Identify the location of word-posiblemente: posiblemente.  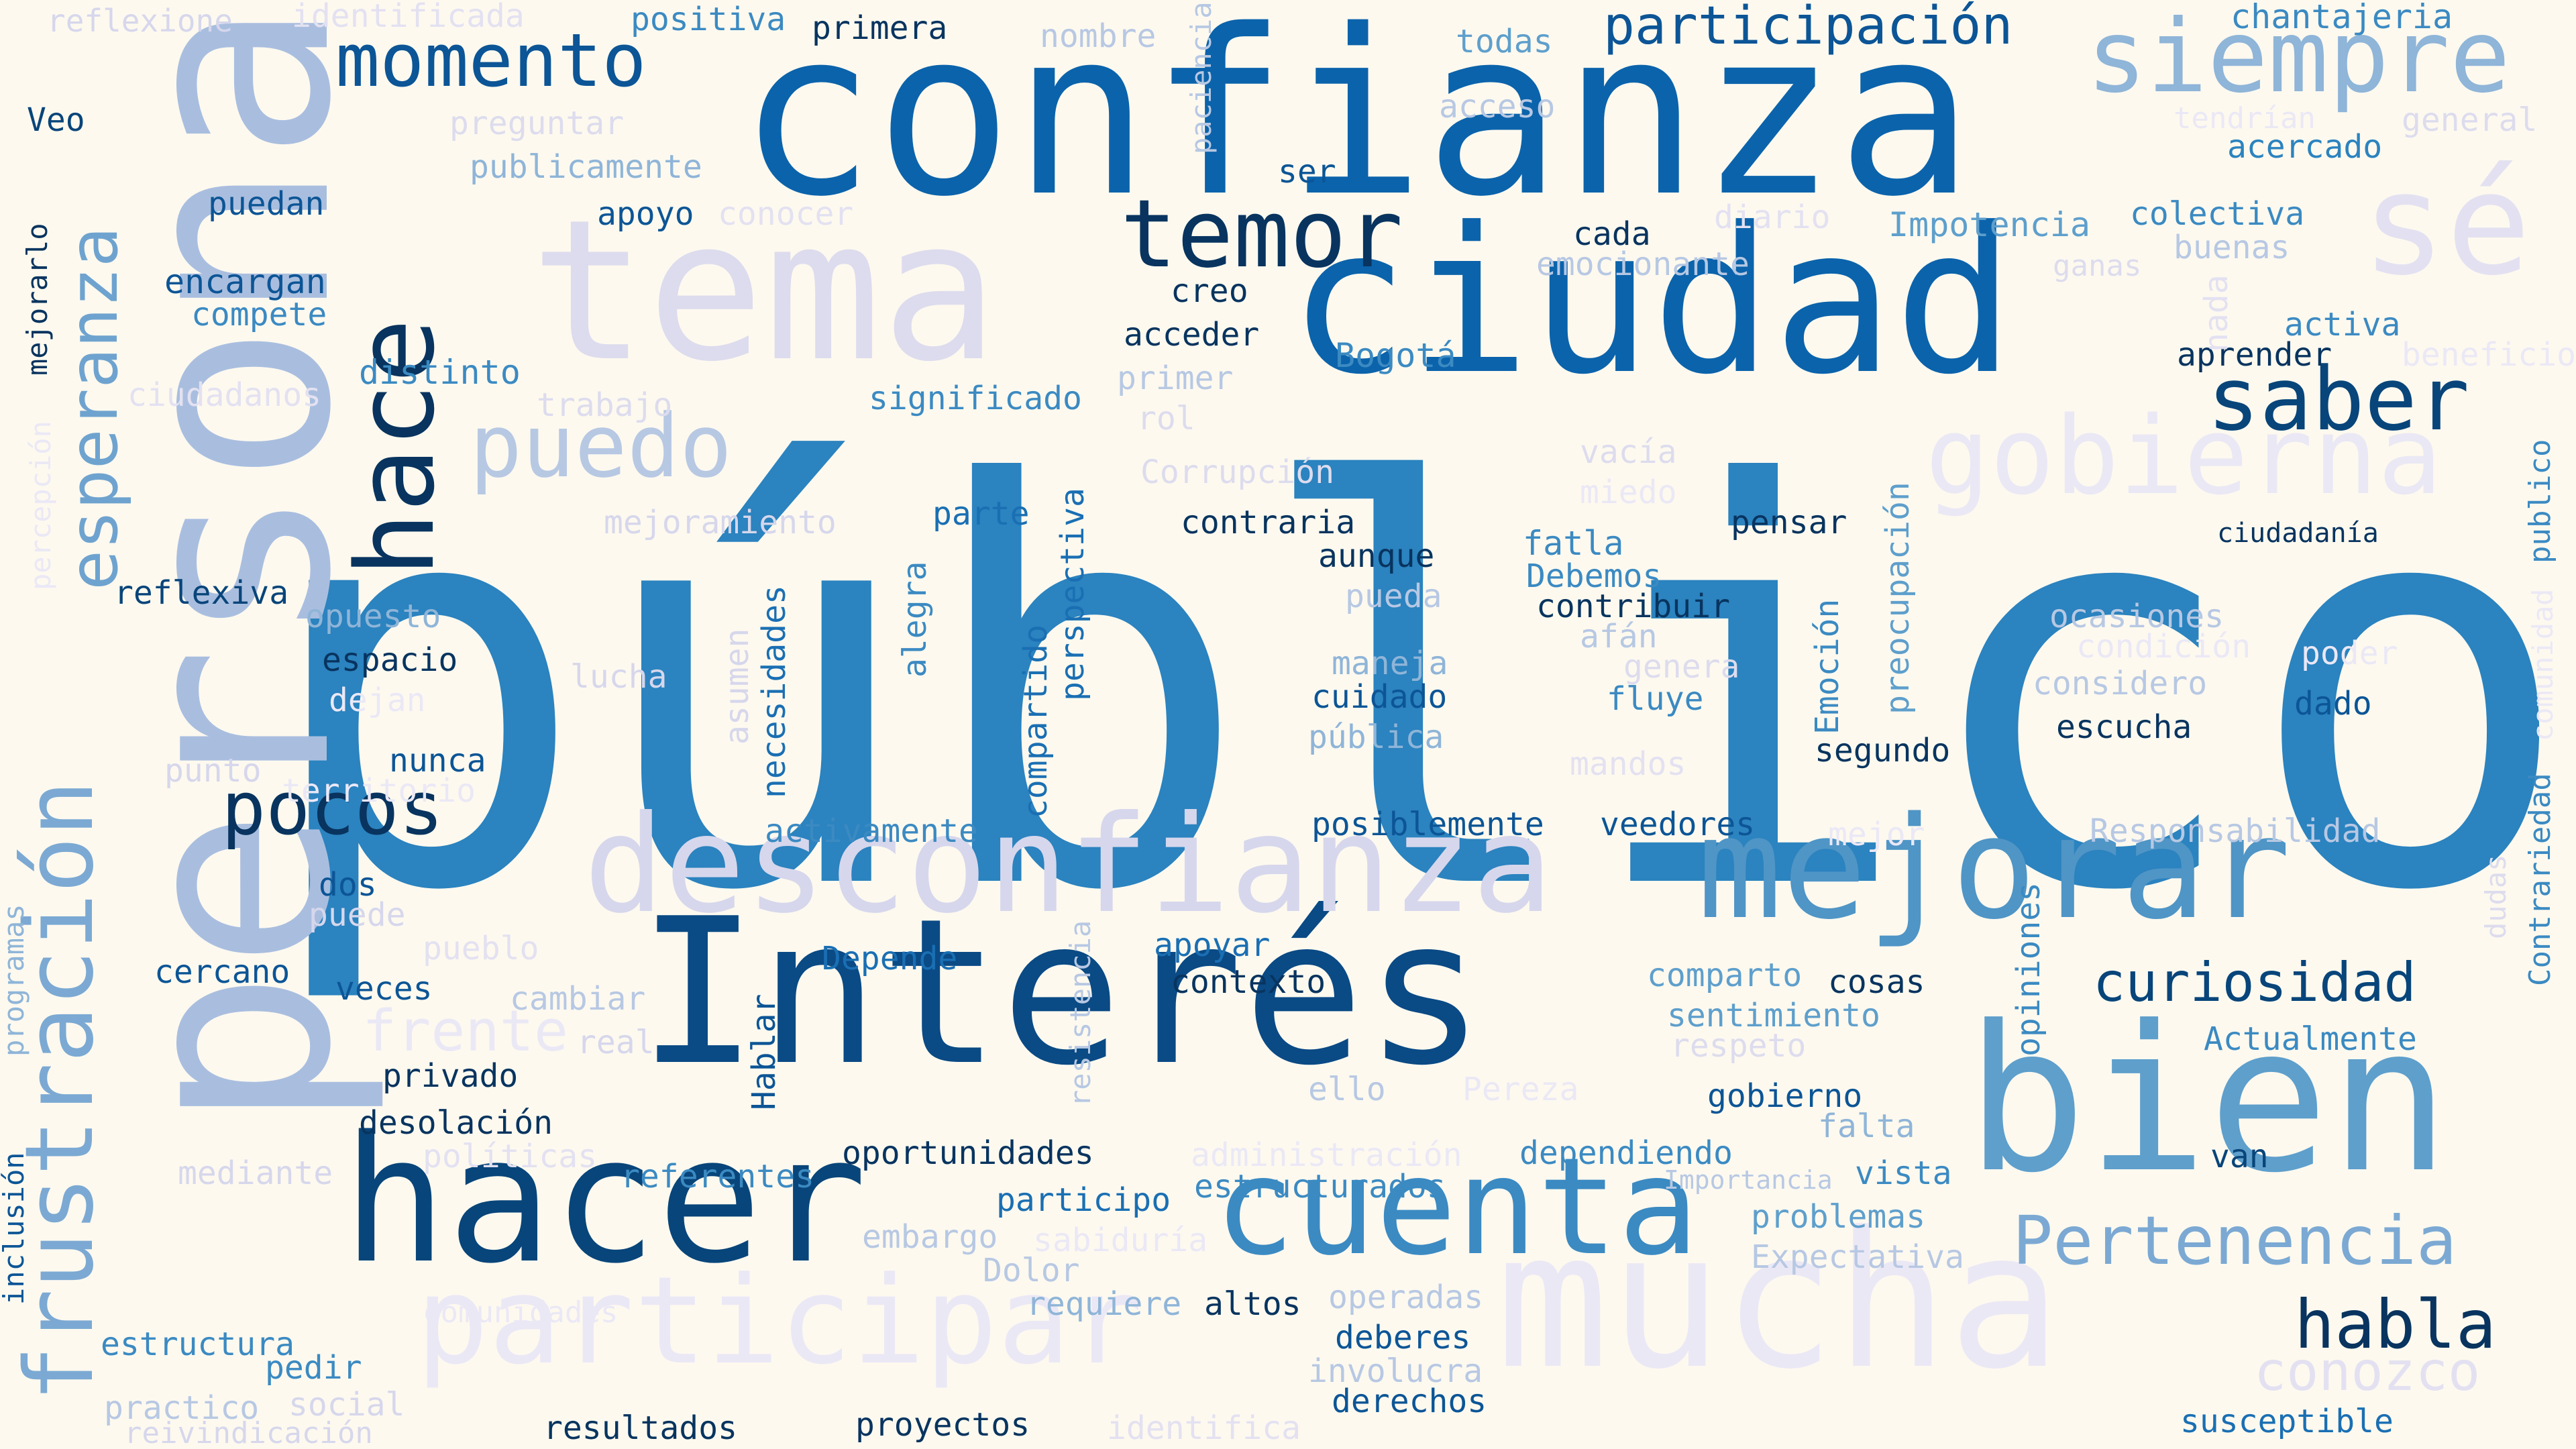
(1427, 824).